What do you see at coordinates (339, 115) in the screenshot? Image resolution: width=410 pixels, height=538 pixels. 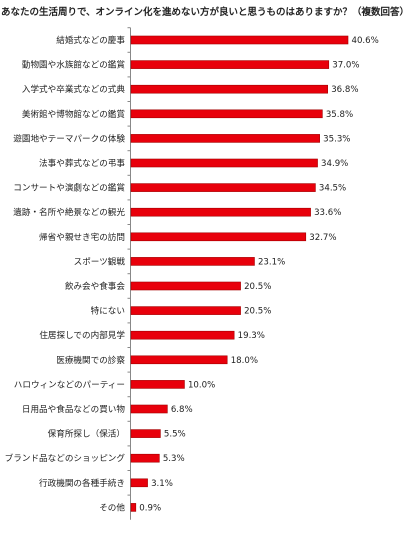 I see `data-label: 35.8%` at bounding box center [339, 115].